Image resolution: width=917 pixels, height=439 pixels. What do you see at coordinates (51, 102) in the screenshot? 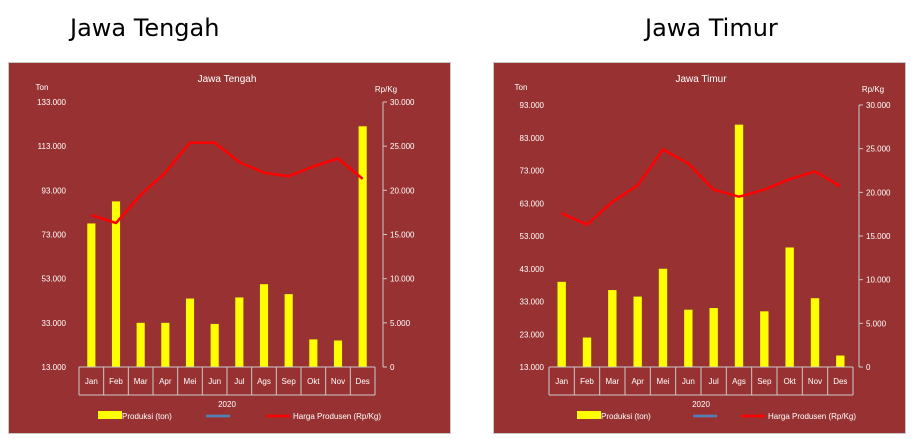
I see `y-left-tick: 133.000` at bounding box center [51, 102].